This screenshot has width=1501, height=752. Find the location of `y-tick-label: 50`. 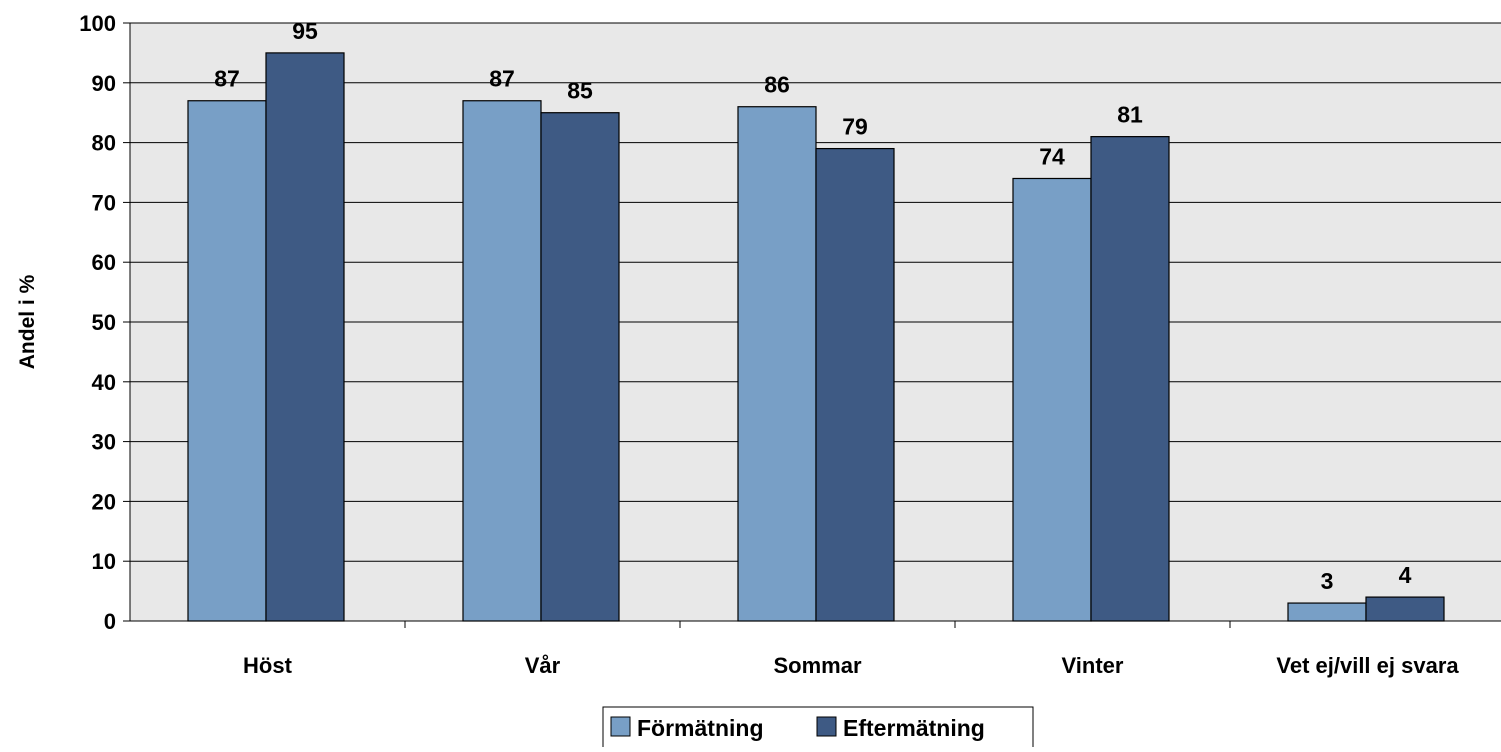

y-tick-label: 50 is located at coordinates (104, 322).